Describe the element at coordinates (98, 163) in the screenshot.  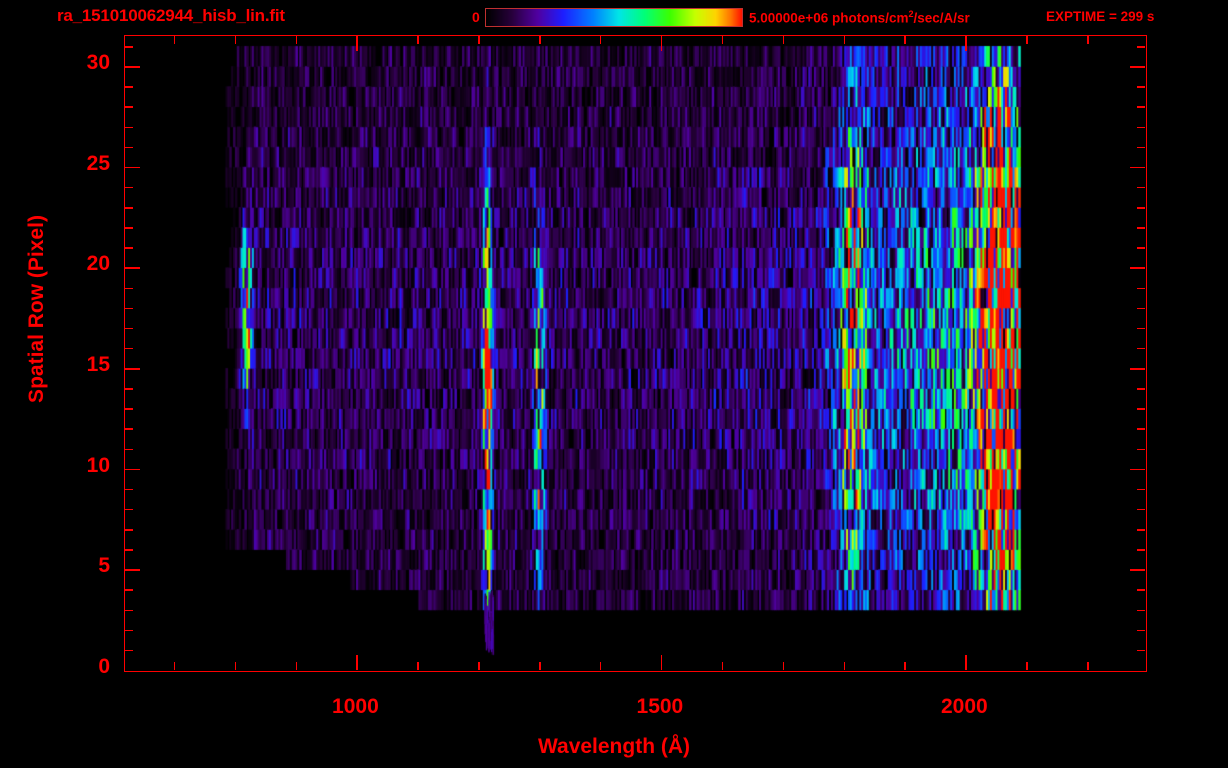
I see `y-tick-label: 25` at that location.